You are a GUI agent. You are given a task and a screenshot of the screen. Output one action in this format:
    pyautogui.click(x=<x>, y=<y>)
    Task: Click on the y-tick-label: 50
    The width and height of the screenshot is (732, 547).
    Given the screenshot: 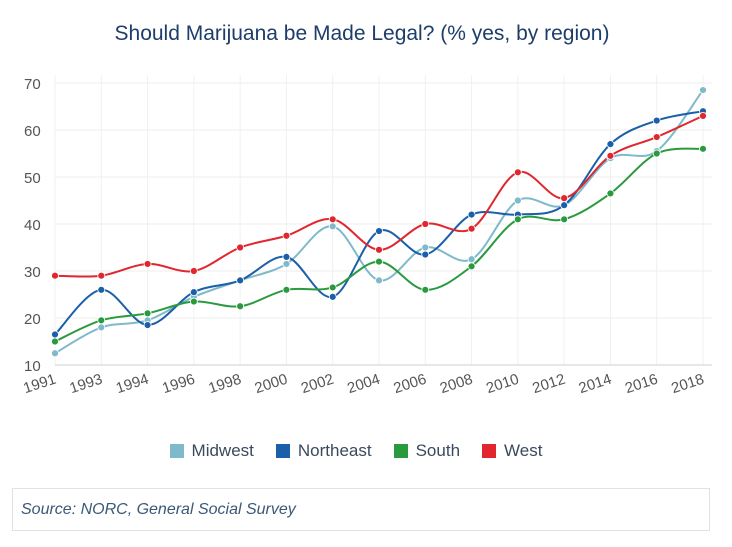 What is the action you would take?
    pyautogui.click(x=32, y=178)
    